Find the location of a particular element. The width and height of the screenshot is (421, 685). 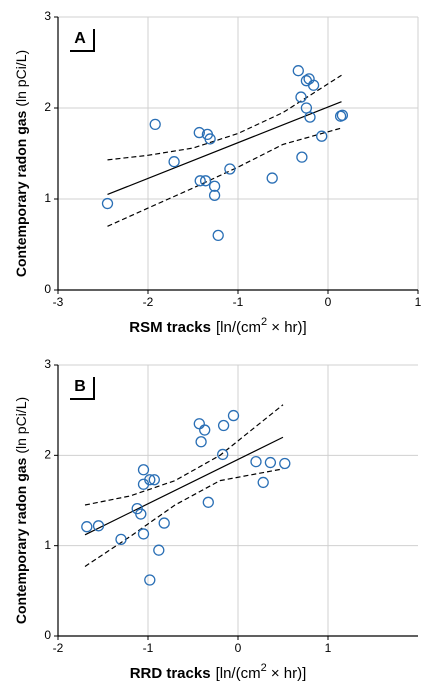

x-axis-title: RSM tracks is located at coordinates (170, 327).